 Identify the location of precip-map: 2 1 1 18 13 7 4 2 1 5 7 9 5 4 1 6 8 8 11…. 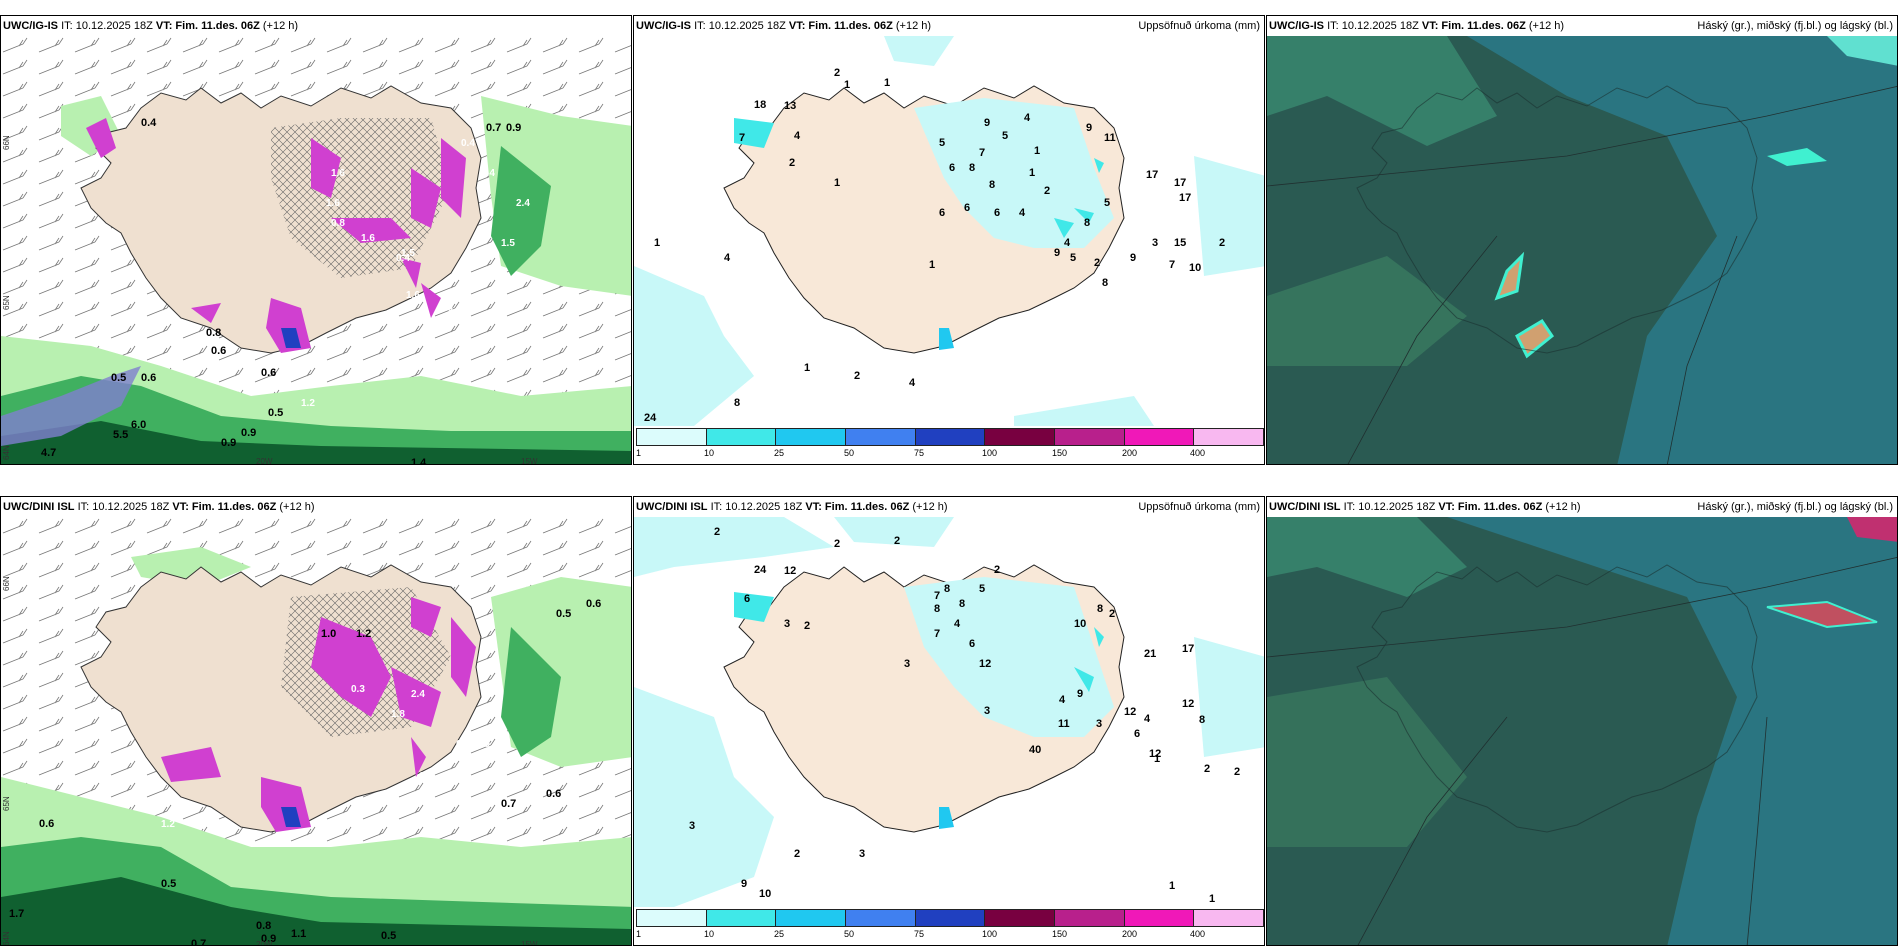
(949, 250).